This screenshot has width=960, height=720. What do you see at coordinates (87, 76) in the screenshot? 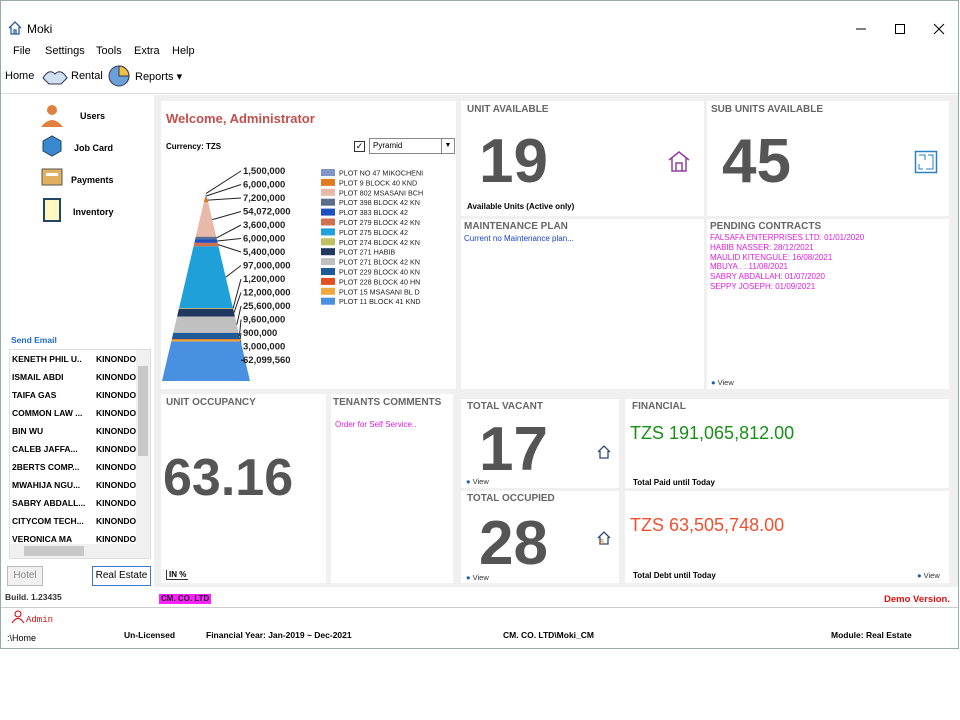
I see `toolbar-button: Rental` at bounding box center [87, 76].